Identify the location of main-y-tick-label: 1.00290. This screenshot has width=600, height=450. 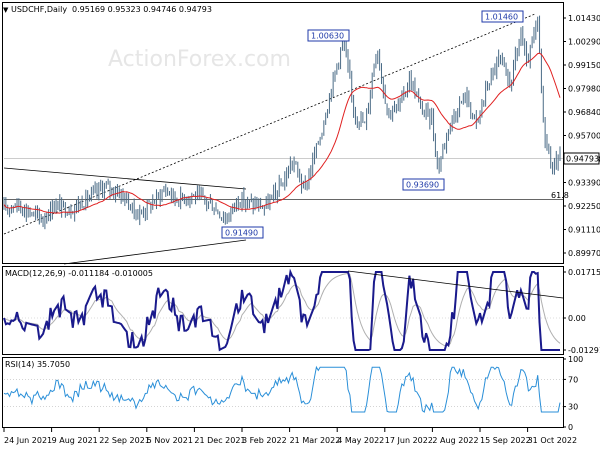
(584, 42).